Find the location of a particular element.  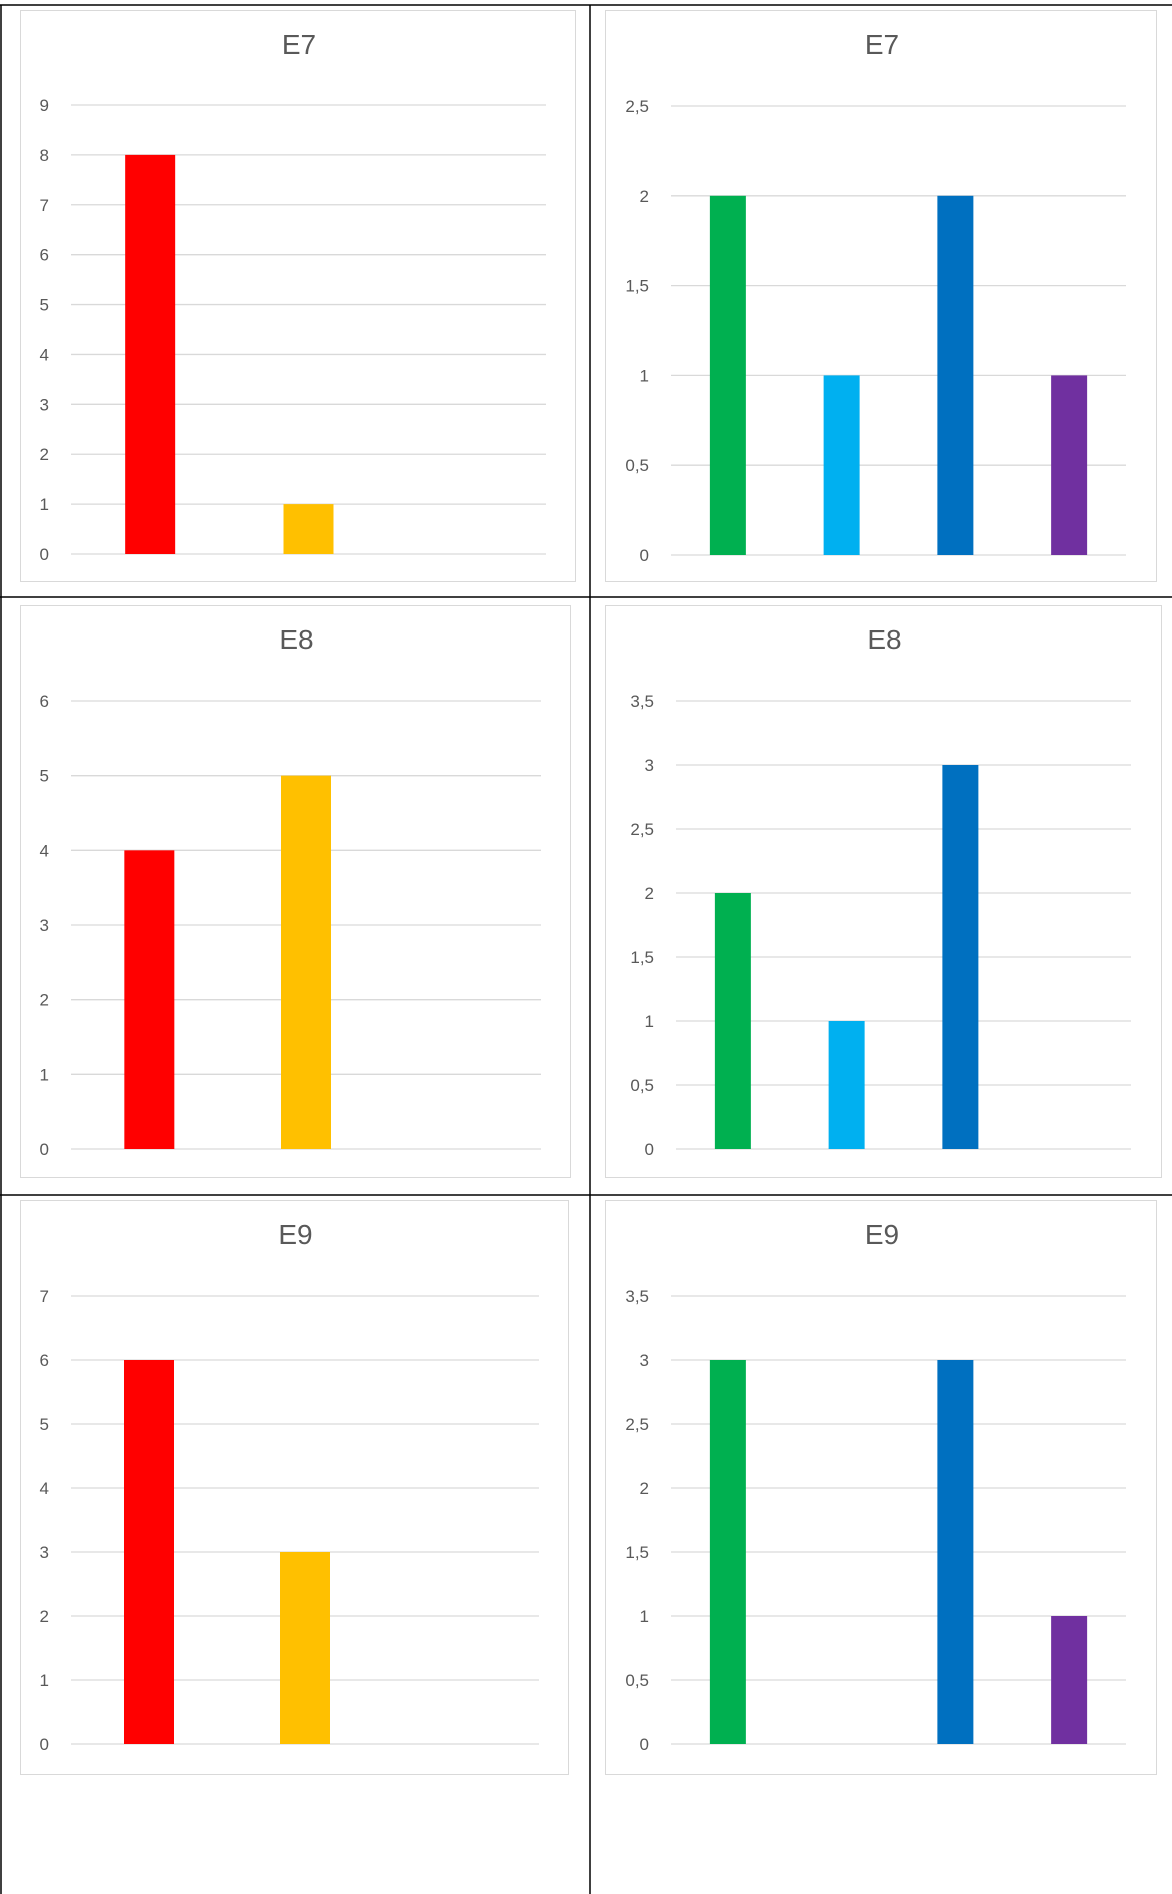

chart-e8-categories-a: E8 0 1 2 3 4 5 6 is located at coordinates (295, 891).